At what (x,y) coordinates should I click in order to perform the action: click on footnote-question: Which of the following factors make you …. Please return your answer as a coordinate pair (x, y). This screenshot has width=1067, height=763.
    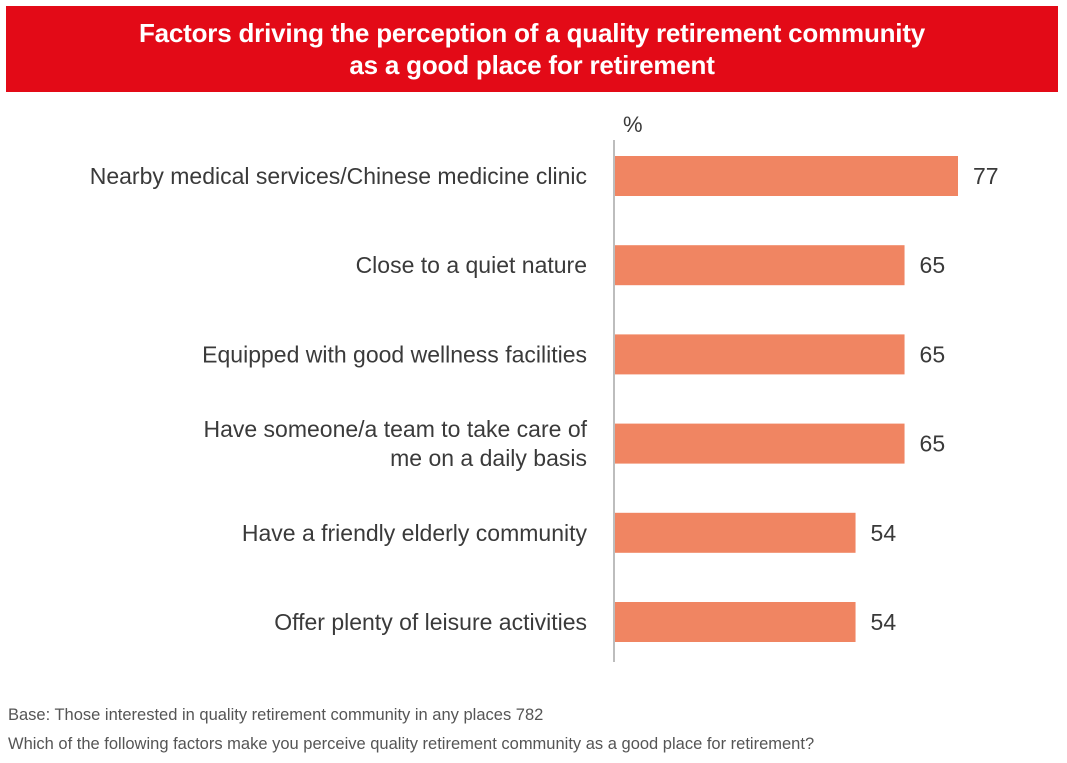
    Looking at the image, I should click on (411, 744).